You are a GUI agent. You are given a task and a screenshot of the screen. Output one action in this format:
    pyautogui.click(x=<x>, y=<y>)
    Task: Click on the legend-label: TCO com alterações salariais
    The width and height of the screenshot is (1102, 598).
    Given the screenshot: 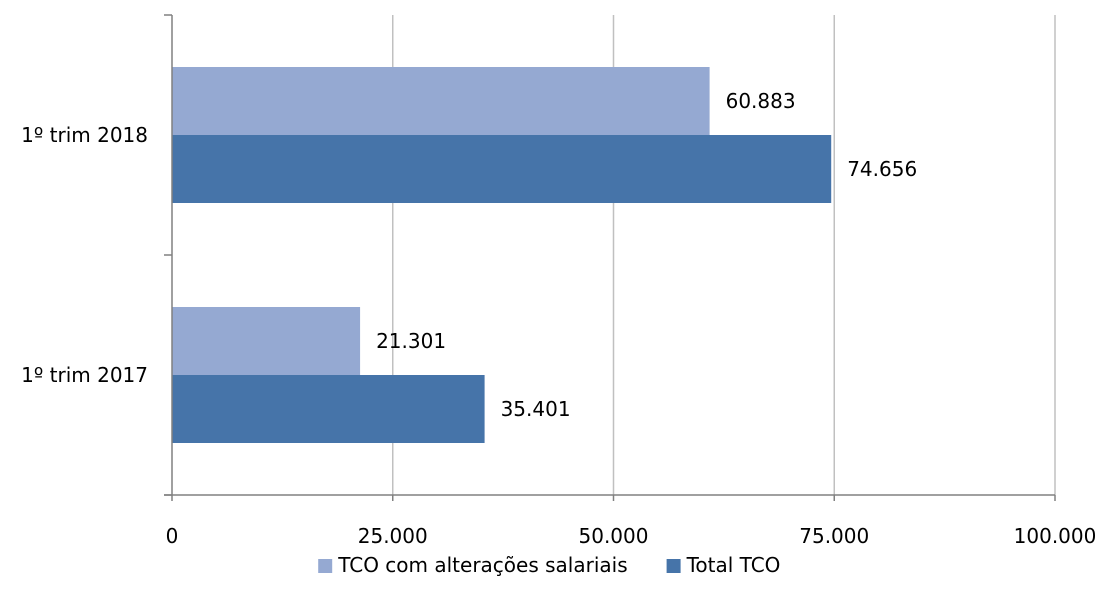 What is the action you would take?
    pyautogui.click(x=482, y=565)
    